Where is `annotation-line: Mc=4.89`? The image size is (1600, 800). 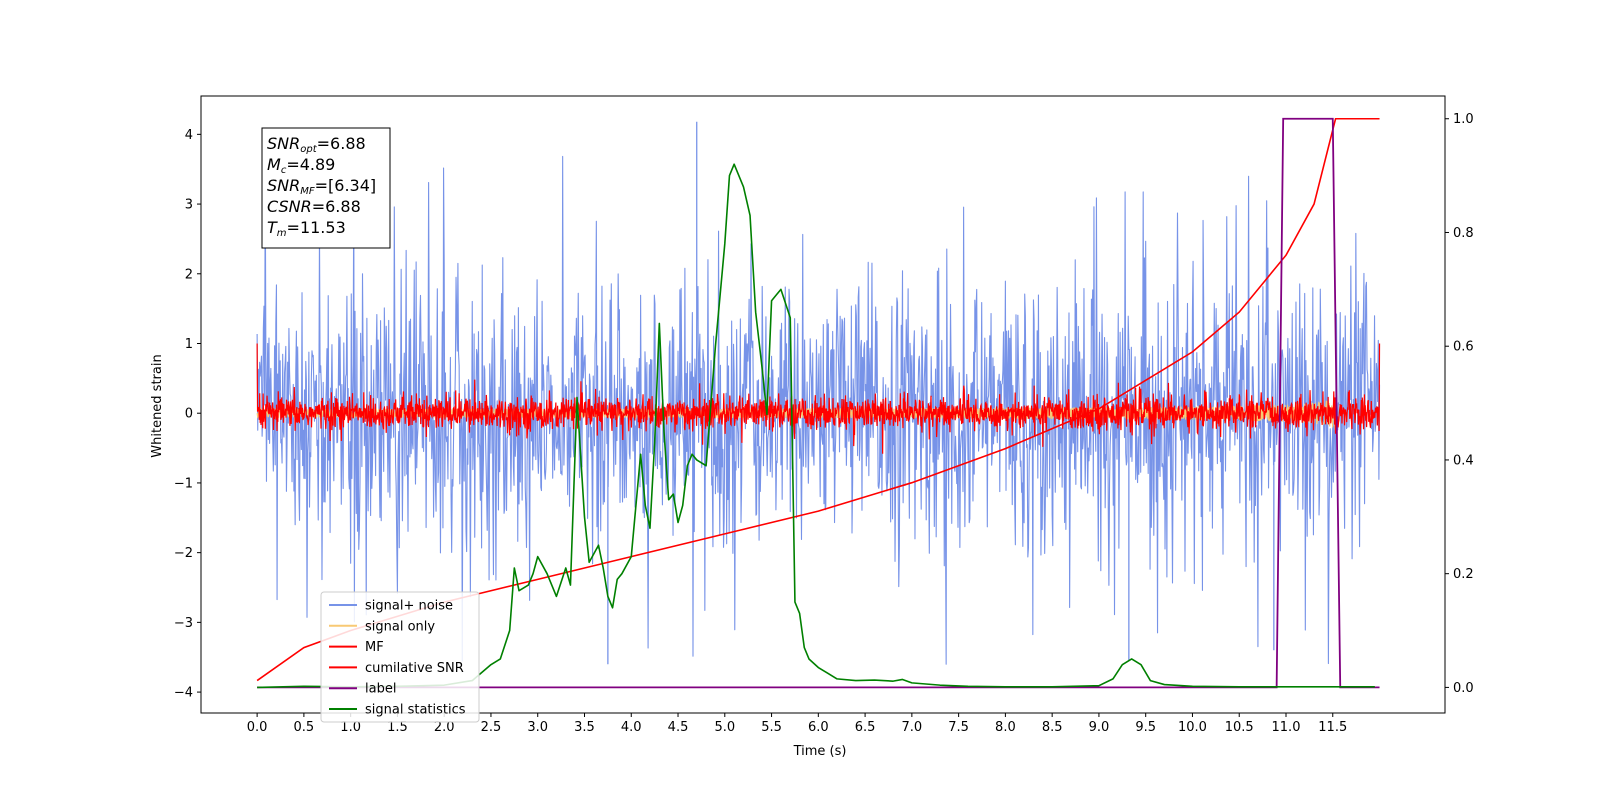 annotation-line: Mc=4.89 is located at coordinates (301, 165).